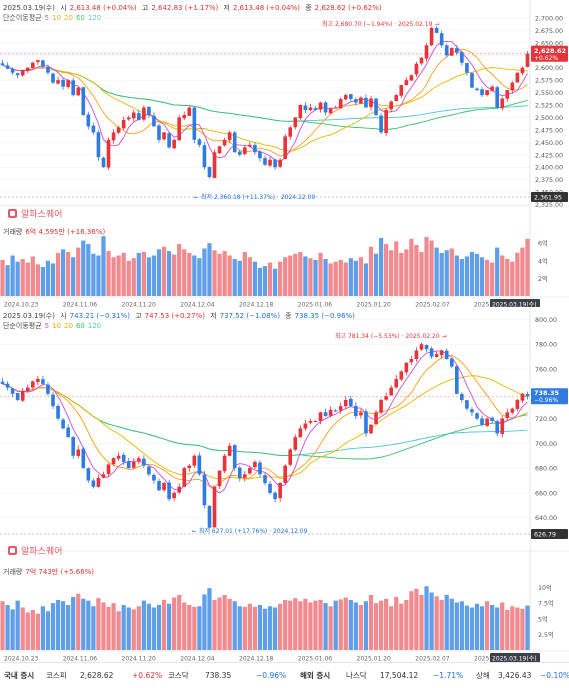 This screenshot has height=688, width=569. I want to click on x-tick-label: 2024.12.18, so click(256, 305).